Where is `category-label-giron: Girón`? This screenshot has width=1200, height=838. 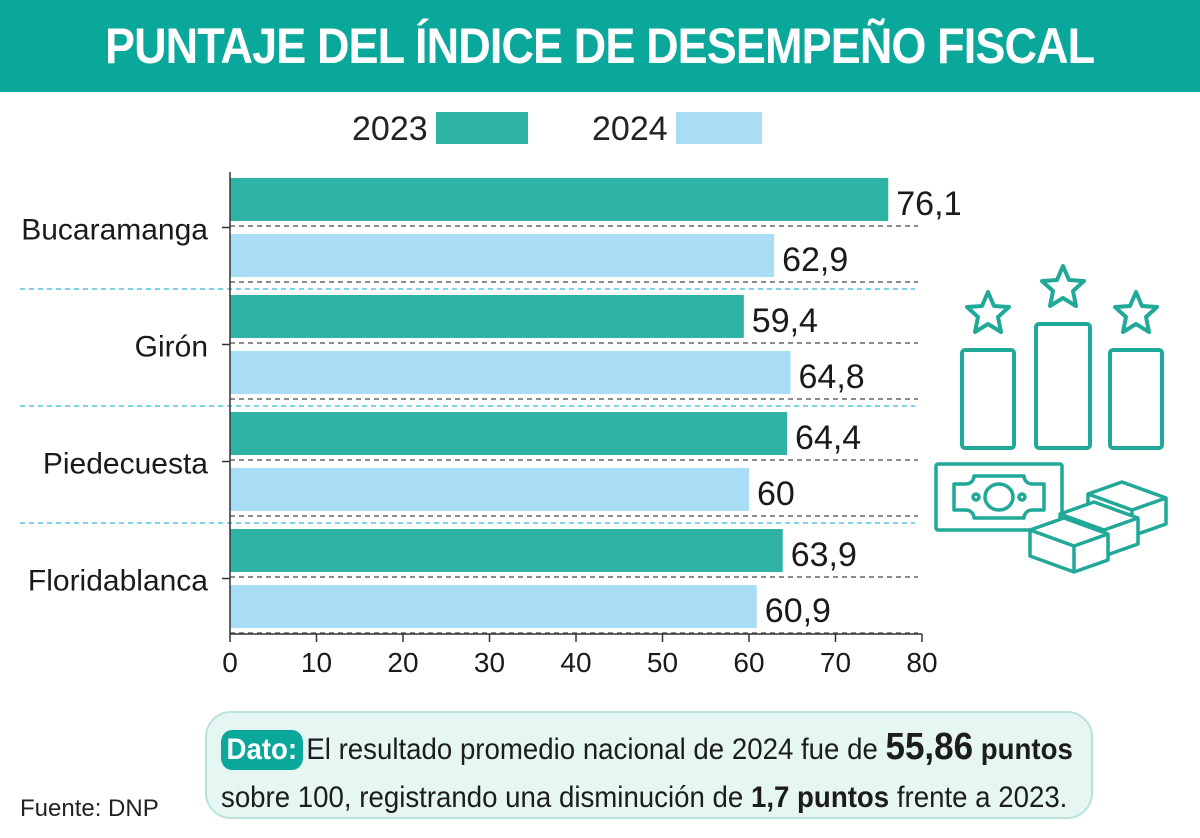 category-label-giron: Girón is located at coordinates (171, 347).